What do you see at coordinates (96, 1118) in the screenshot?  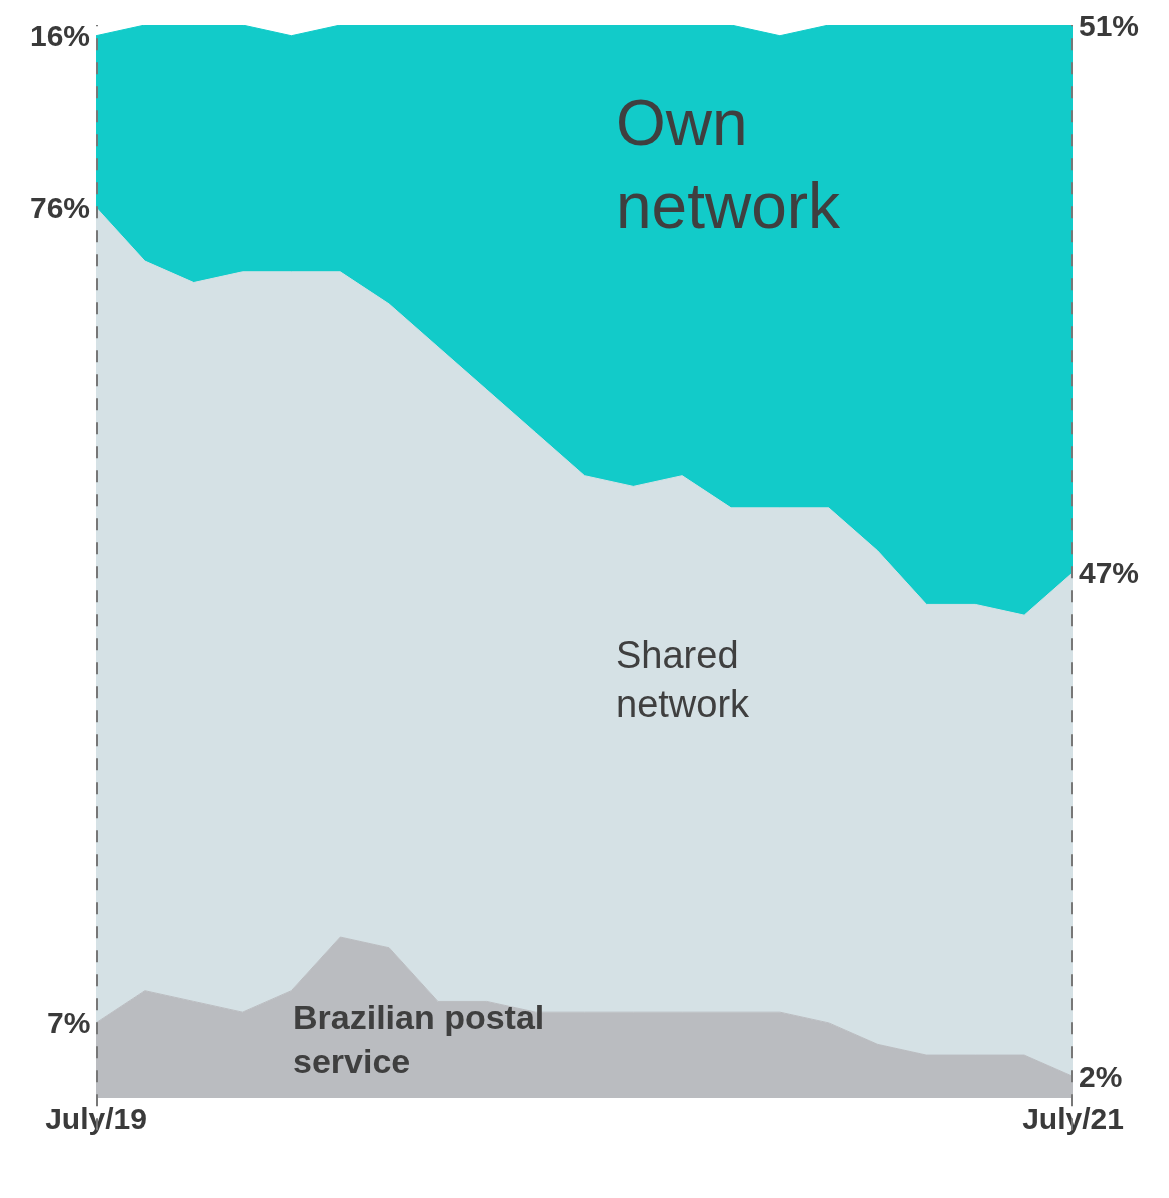 I see `x-tick-label: July/19` at bounding box center [96, 1118].